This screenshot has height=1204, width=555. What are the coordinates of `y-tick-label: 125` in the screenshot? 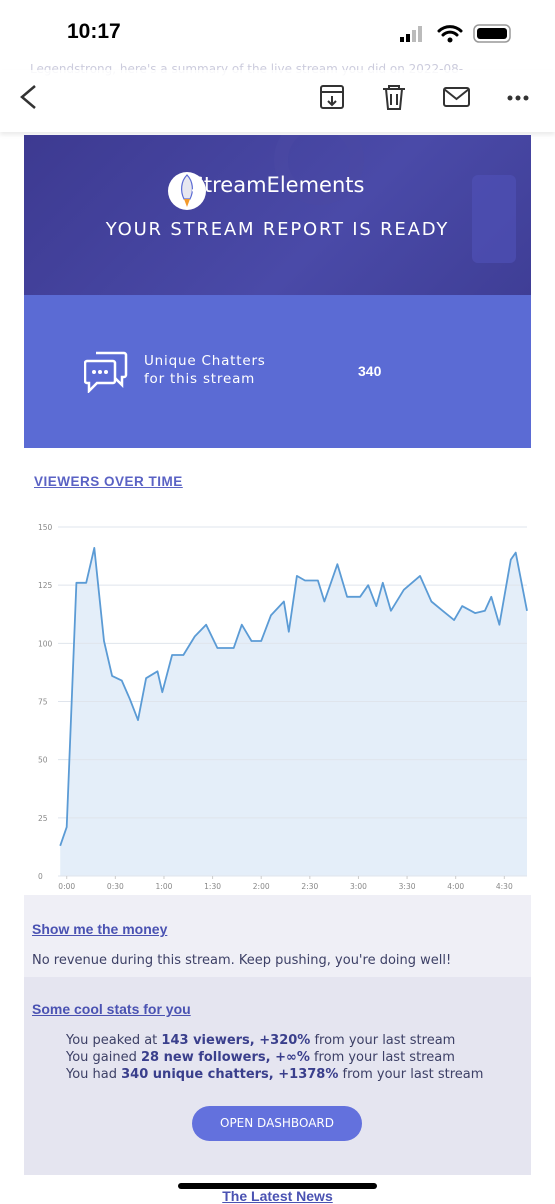 It's located at (45, 585).